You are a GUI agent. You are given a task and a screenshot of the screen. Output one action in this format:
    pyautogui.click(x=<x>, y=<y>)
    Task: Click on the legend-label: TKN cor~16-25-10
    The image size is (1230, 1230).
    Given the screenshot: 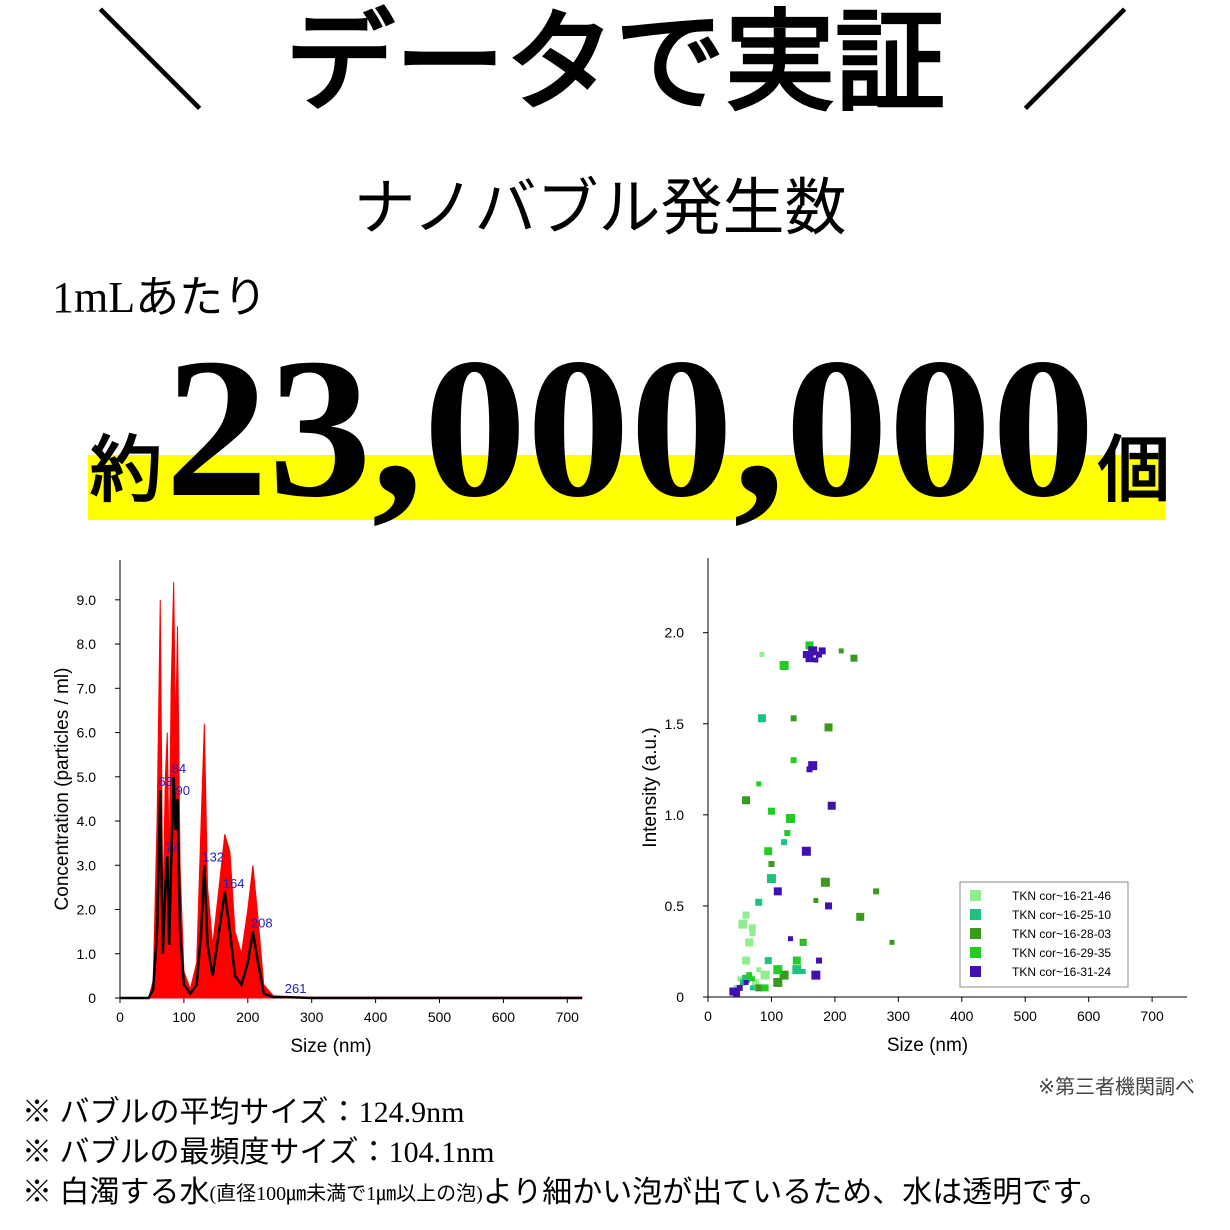 What is the action you would take?
    pyautogui.click(x=1061, y=915)
    